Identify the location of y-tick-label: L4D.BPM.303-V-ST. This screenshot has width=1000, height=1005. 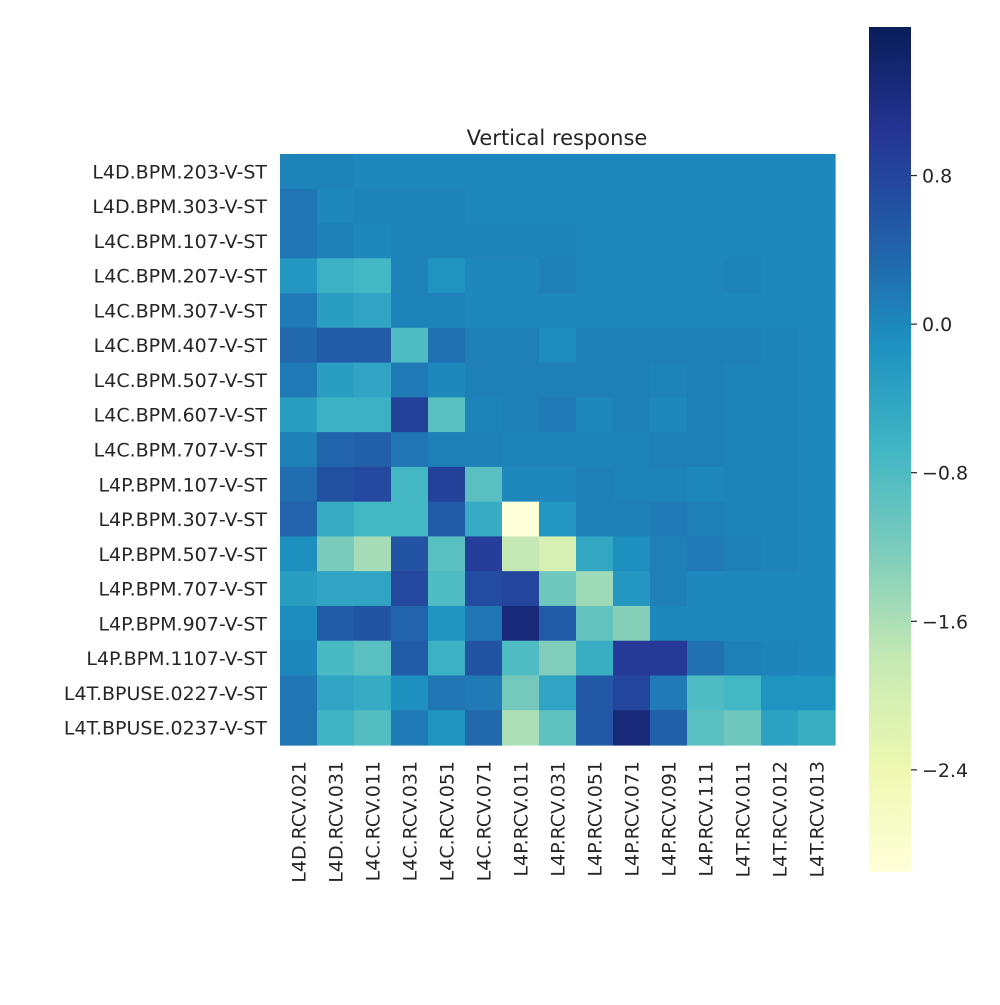
(179, 207).